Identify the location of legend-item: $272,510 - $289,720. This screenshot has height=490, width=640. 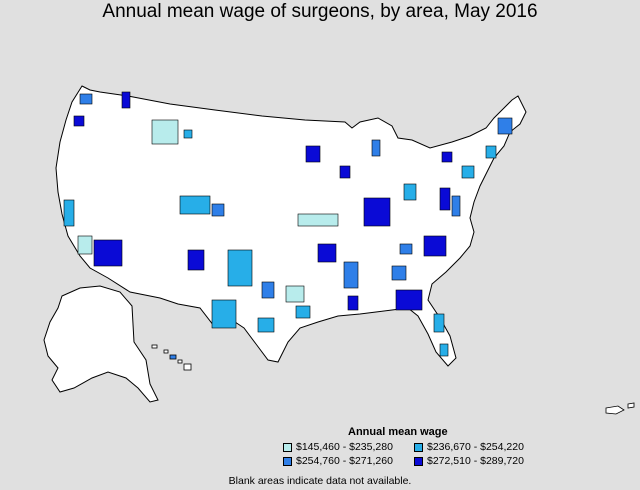
(469, 461).